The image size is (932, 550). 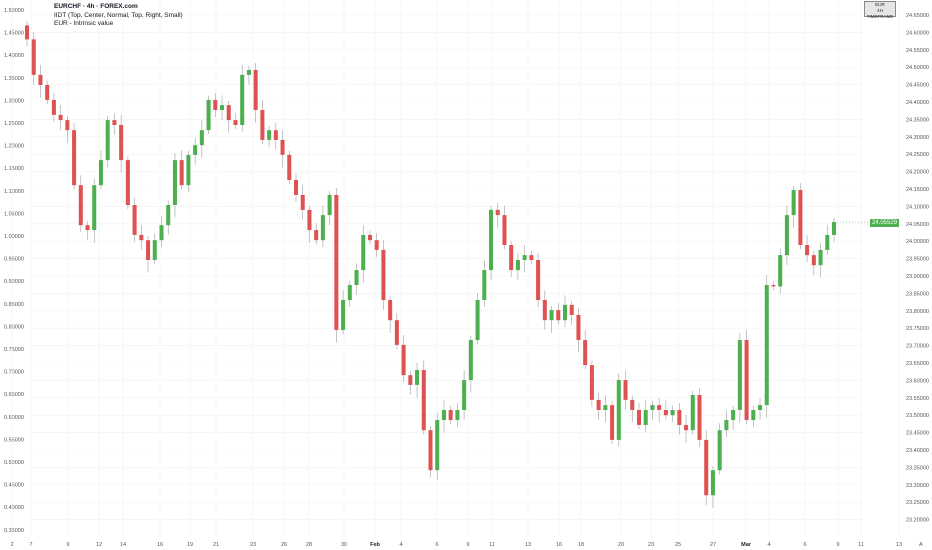 I want to click on right-axis-tick: 23.70000, so click(x=917, y=347).